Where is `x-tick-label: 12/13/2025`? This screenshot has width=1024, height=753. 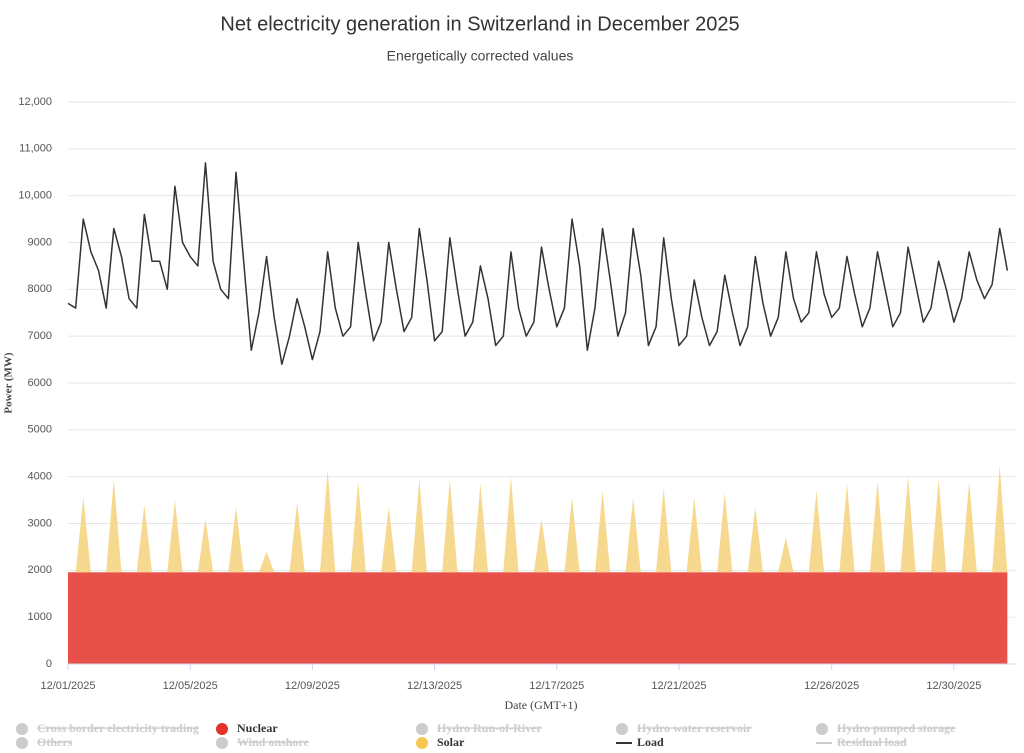 x-tick-label: 12/13/2025 is located at coordinates (434, 686).